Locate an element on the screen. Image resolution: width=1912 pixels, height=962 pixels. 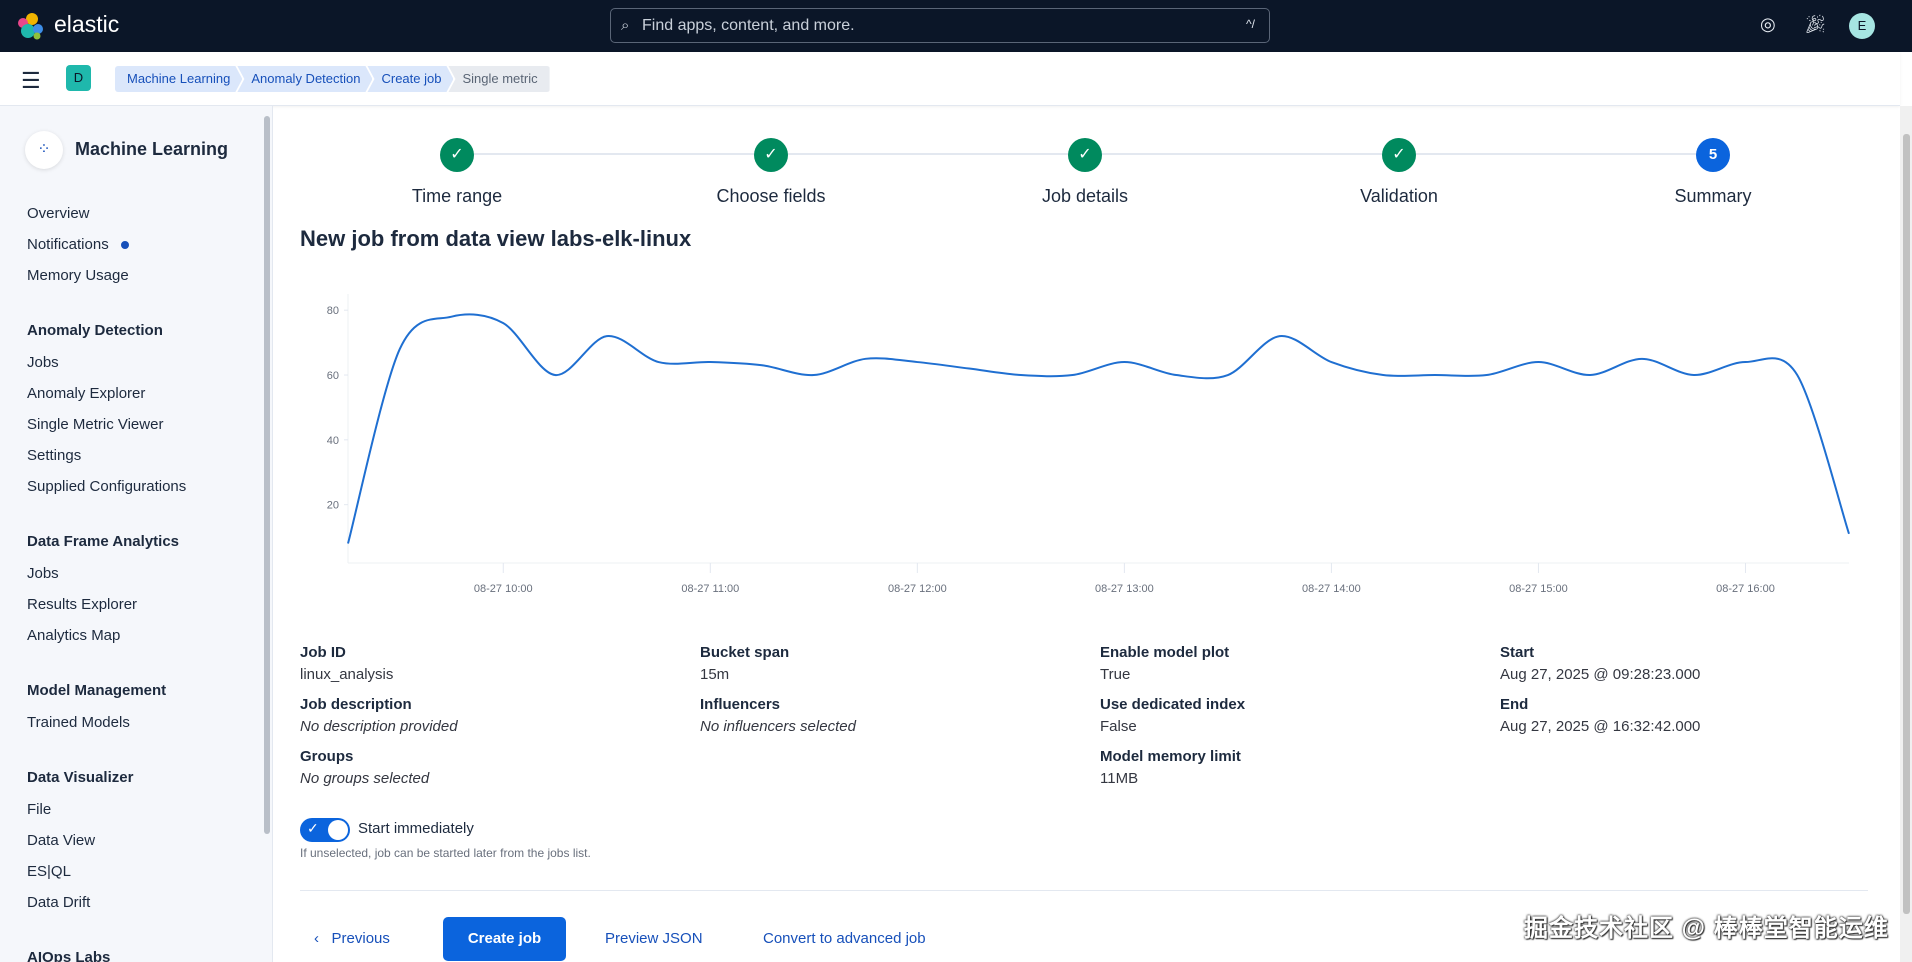
breadcrumb-machine-learning: Machine Learning is located at coordinates (178, 79).